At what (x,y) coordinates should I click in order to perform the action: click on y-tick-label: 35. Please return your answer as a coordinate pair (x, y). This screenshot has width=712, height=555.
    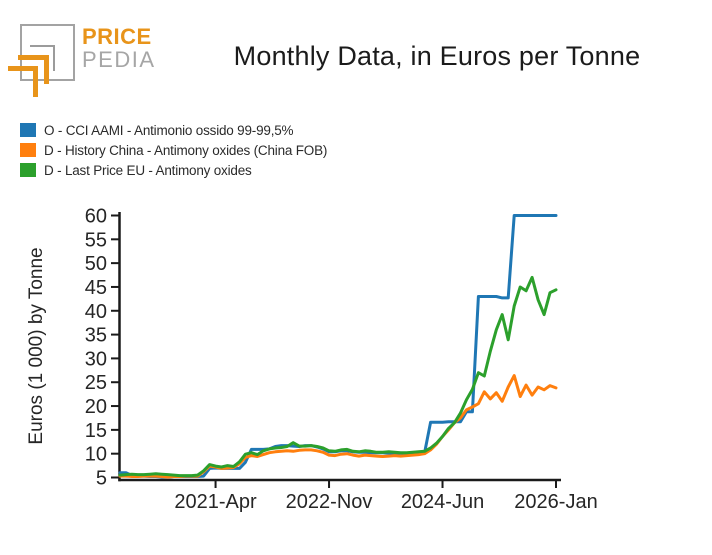
    Looking at the image, I should click on (96, 336).